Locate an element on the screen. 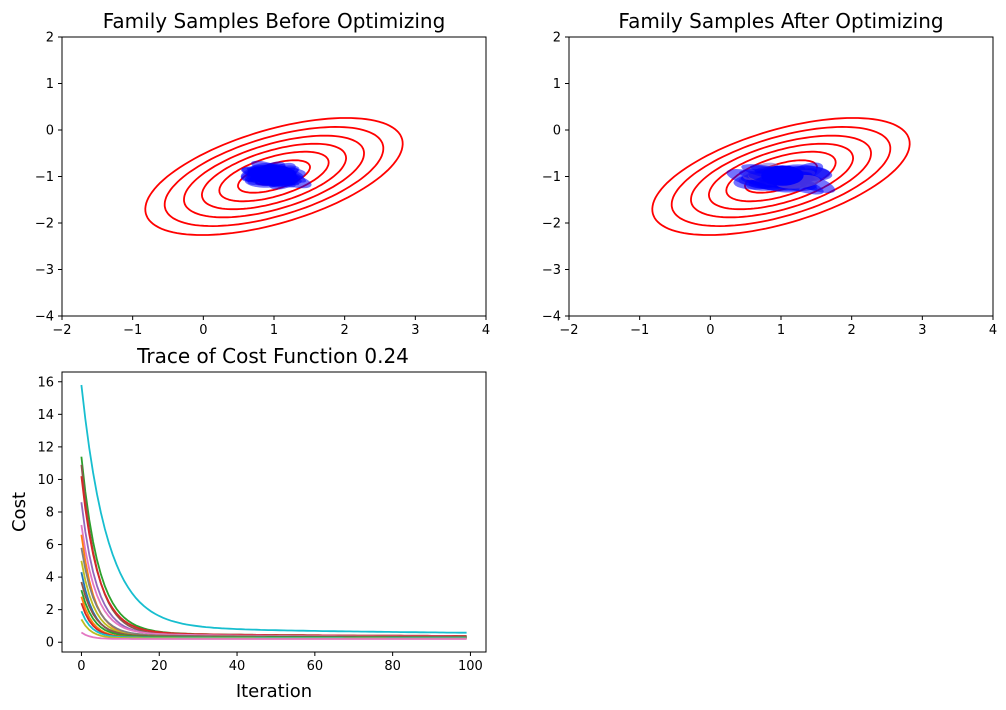 The image size is (1006, 710). panel0-ytick-label: 1 is located at coordinates (50, 84).